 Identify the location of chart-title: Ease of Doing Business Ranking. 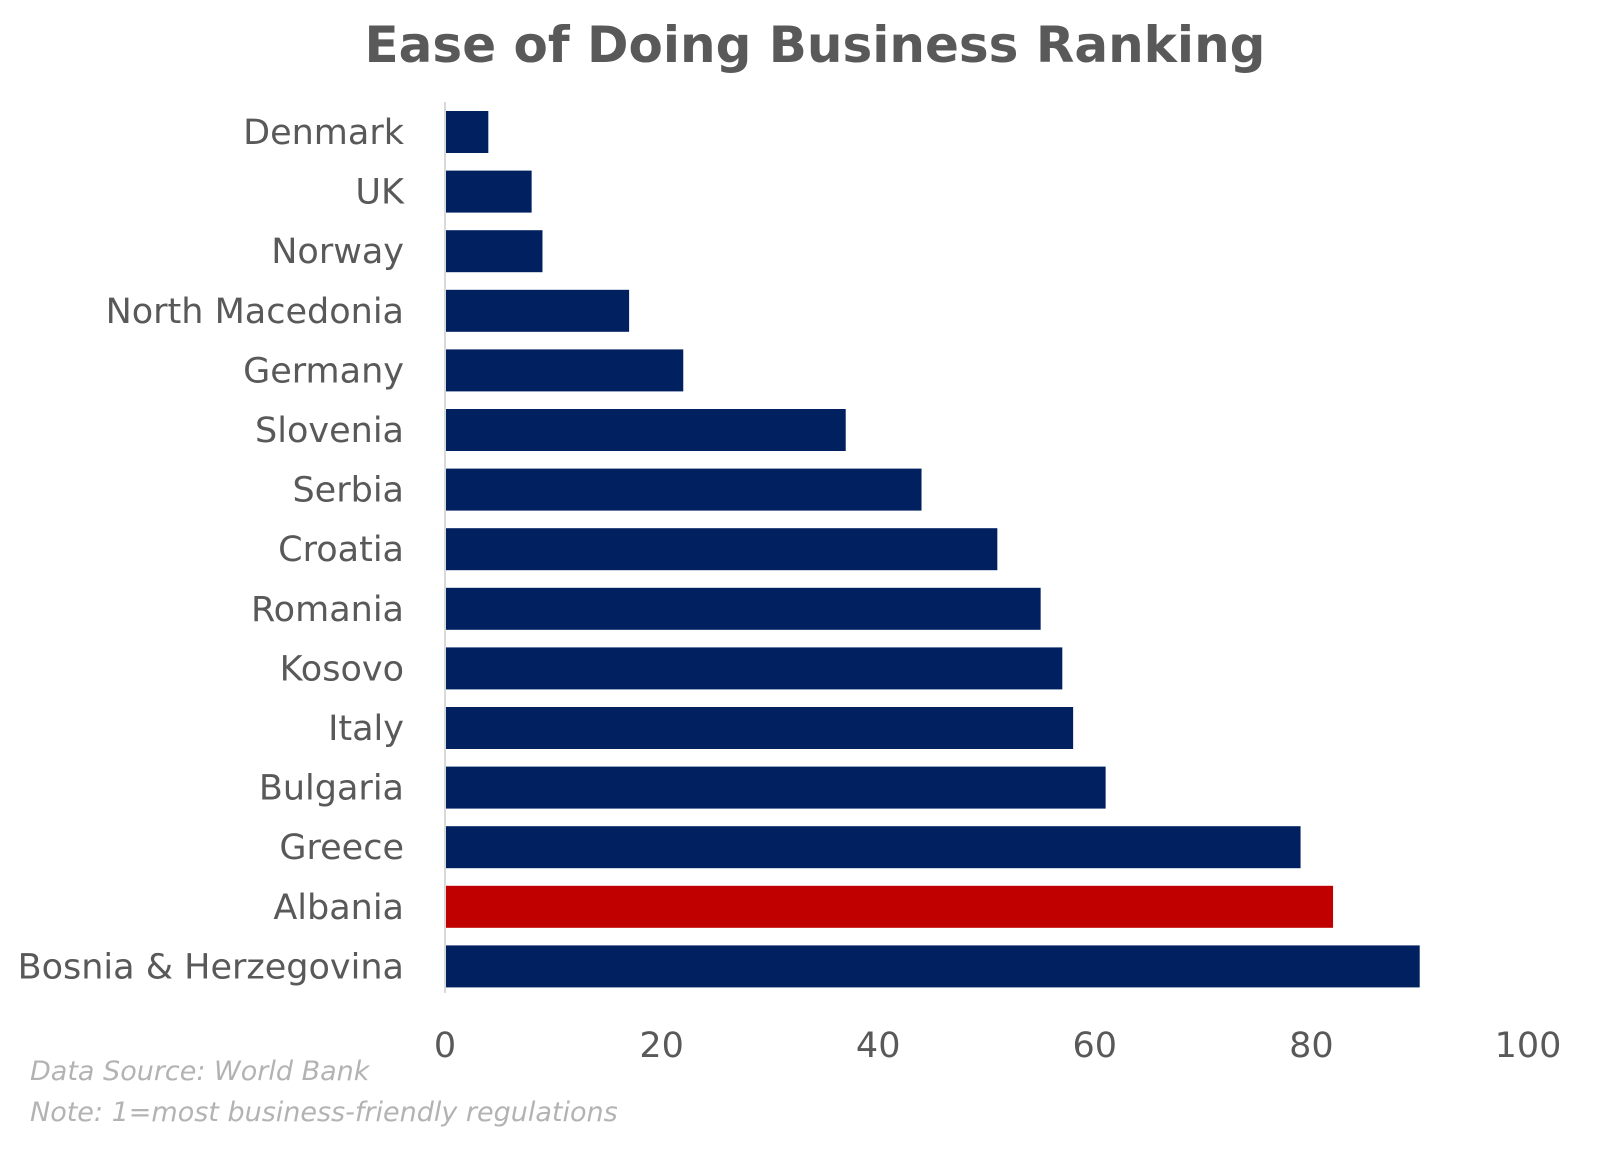
(815, 45).